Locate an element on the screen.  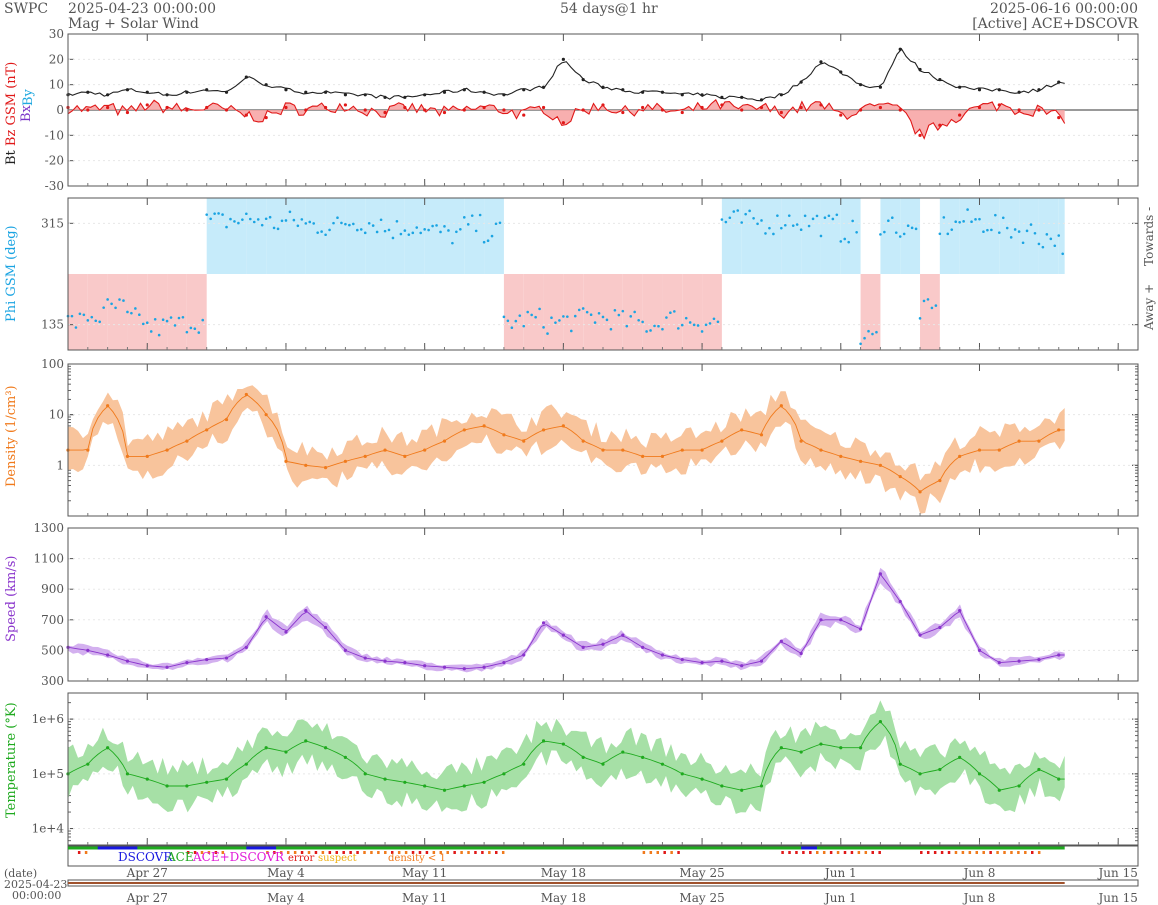
status-strip-frame is located at coordinates (603, 856).